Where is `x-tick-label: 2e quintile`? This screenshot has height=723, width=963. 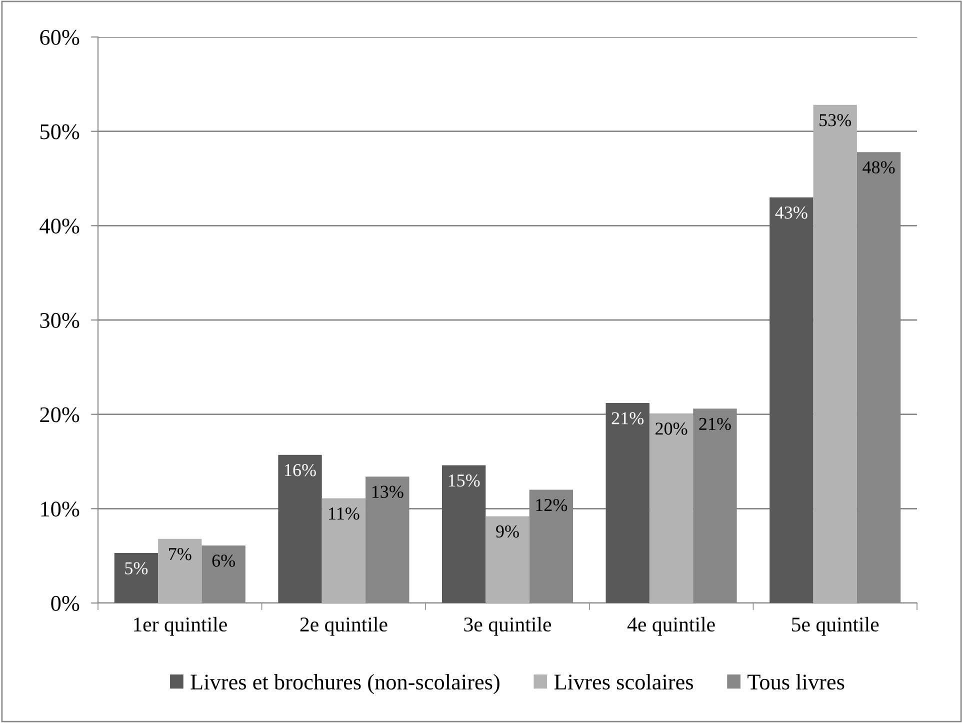 x-tick-label: 2e quintile is located at coordinates (344, 626).